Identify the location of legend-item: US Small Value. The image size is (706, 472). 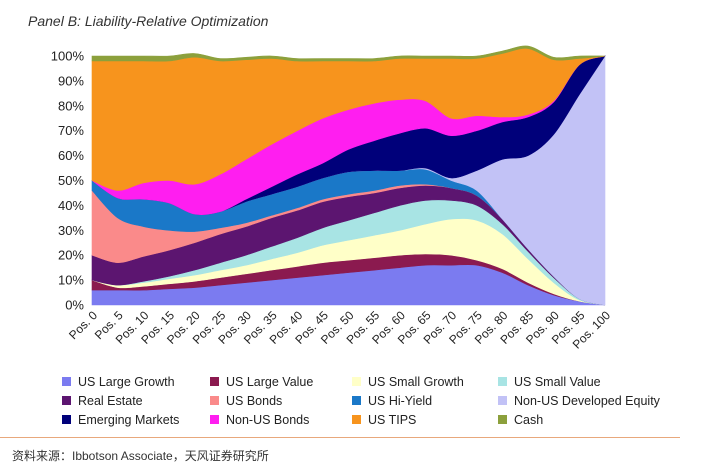
(598, 382).